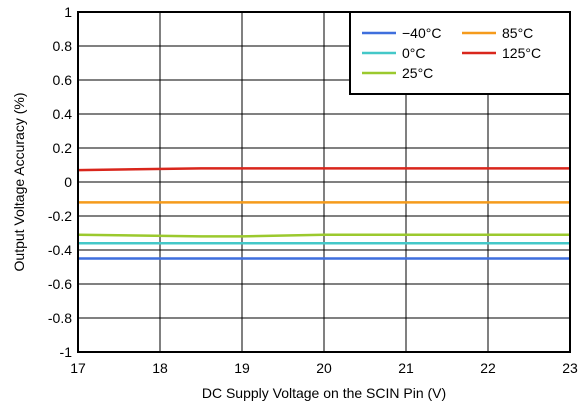  I want to click on x-tick-label: 23, so click(570, 368).